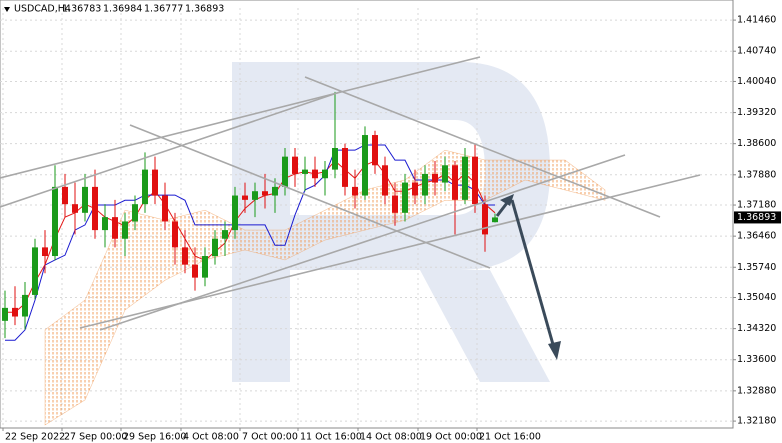 The width and height of the screenshot is (782, 443). I want to click on x-tick-label: 4 Oct 08:00, so click(211, 437).